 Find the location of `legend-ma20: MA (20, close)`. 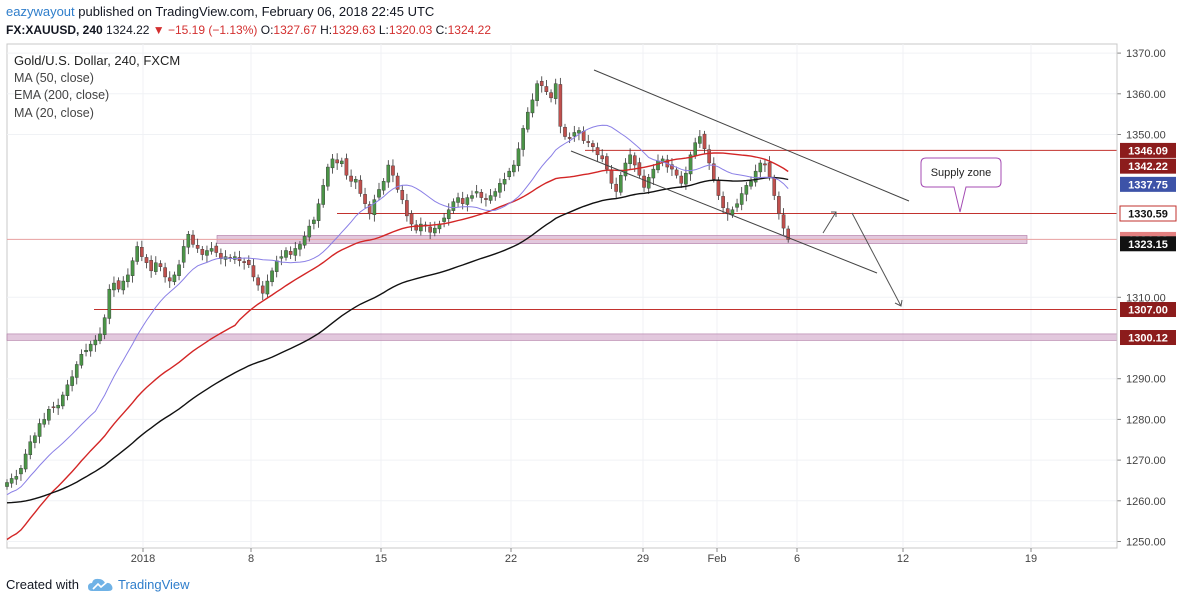

legend-ma20: MA (20, close) is located at coordinates (54, 112).